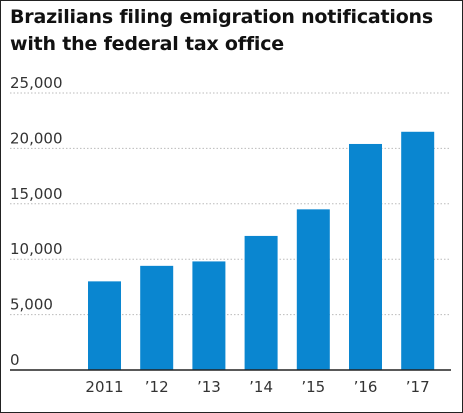  I want to click on y-axis-tick-labels: 0 5,000 10,000 15,000 20,000 25,000, so click(36, 221).